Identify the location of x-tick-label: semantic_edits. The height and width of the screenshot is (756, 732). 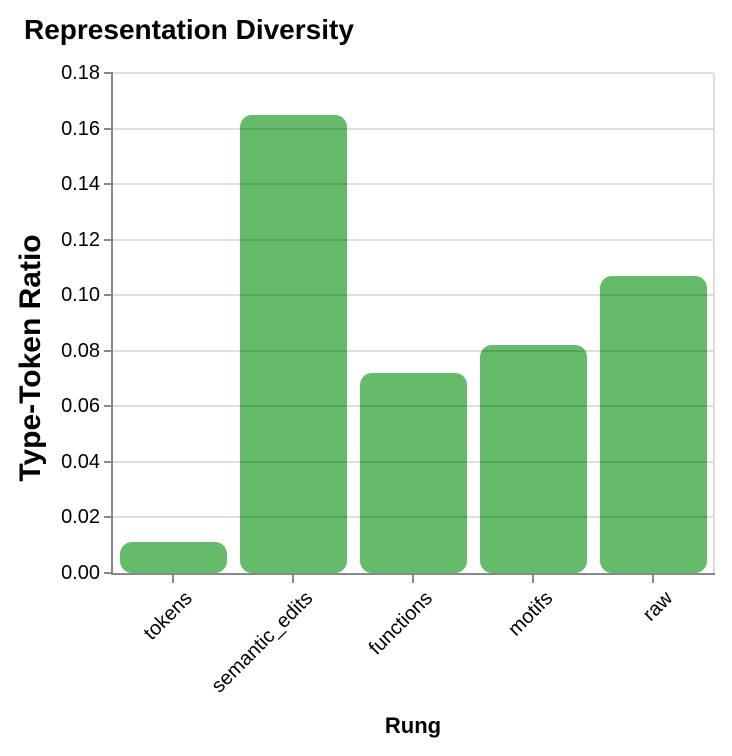
(261, 642).